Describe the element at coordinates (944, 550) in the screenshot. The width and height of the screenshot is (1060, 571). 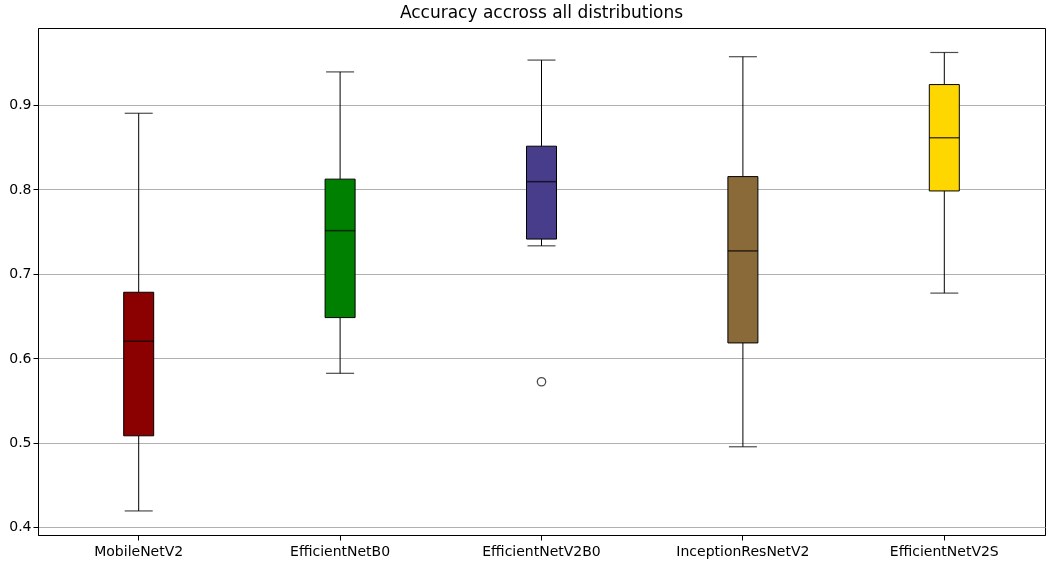
I see `x-tick-label: EfficientNetV2S` at that location.